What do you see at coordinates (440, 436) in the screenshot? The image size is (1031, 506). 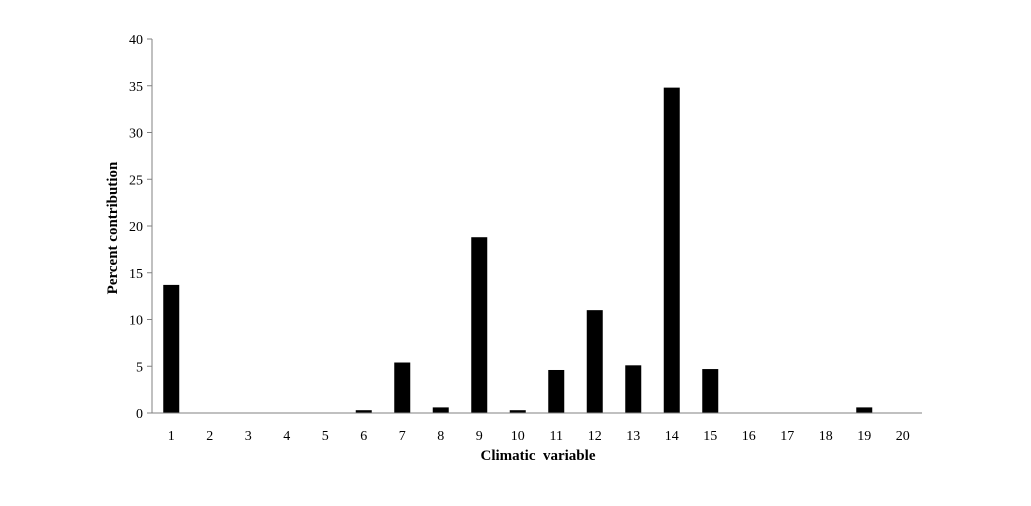 I see `x-tick-label: 8` at bounding box center [440, 436].